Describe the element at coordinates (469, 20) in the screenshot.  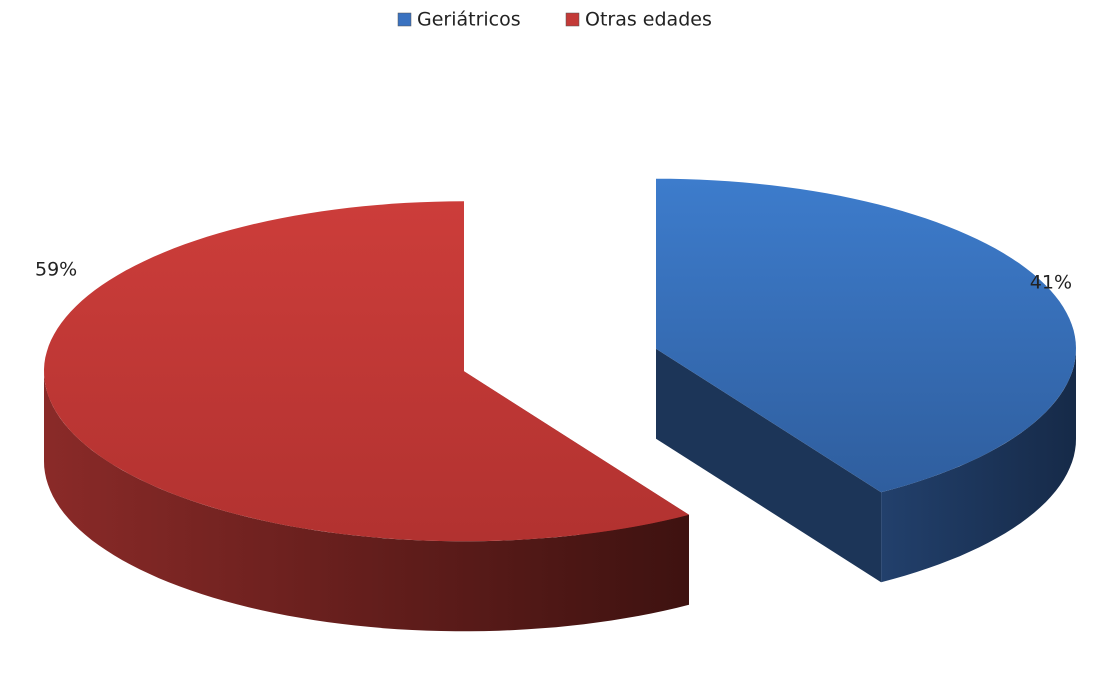
I see `legend-label: Geriátricos` at that location.